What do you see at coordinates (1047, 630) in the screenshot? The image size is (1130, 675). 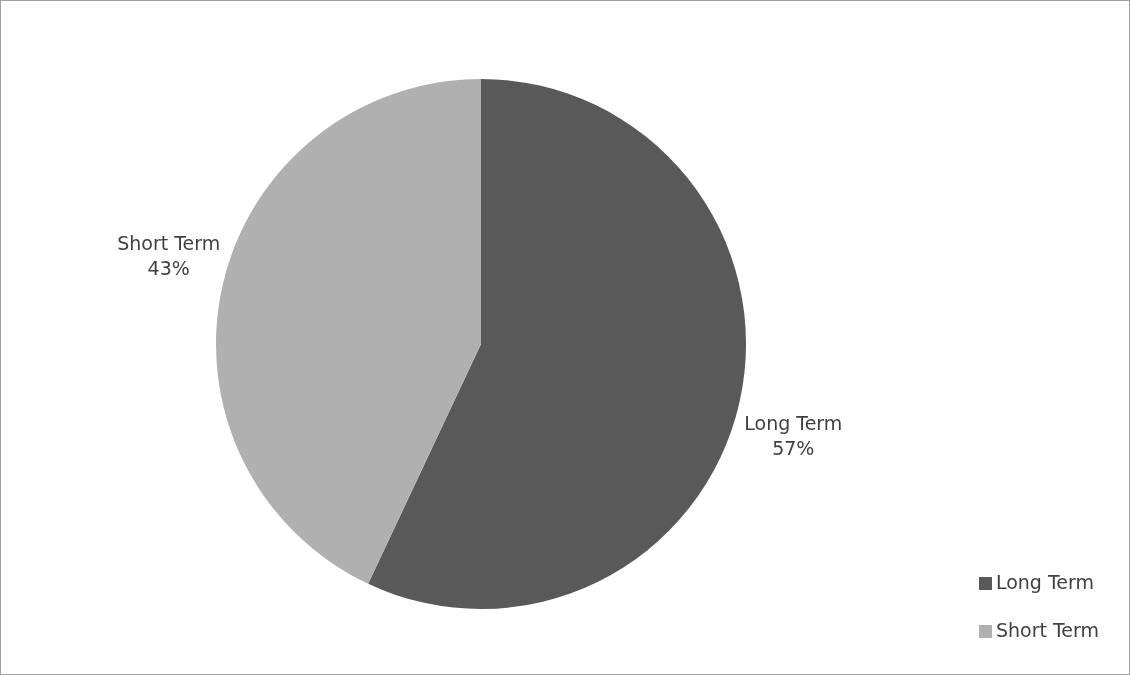 I see `legend-label: Short Term` at bounding box center [1047, 630].